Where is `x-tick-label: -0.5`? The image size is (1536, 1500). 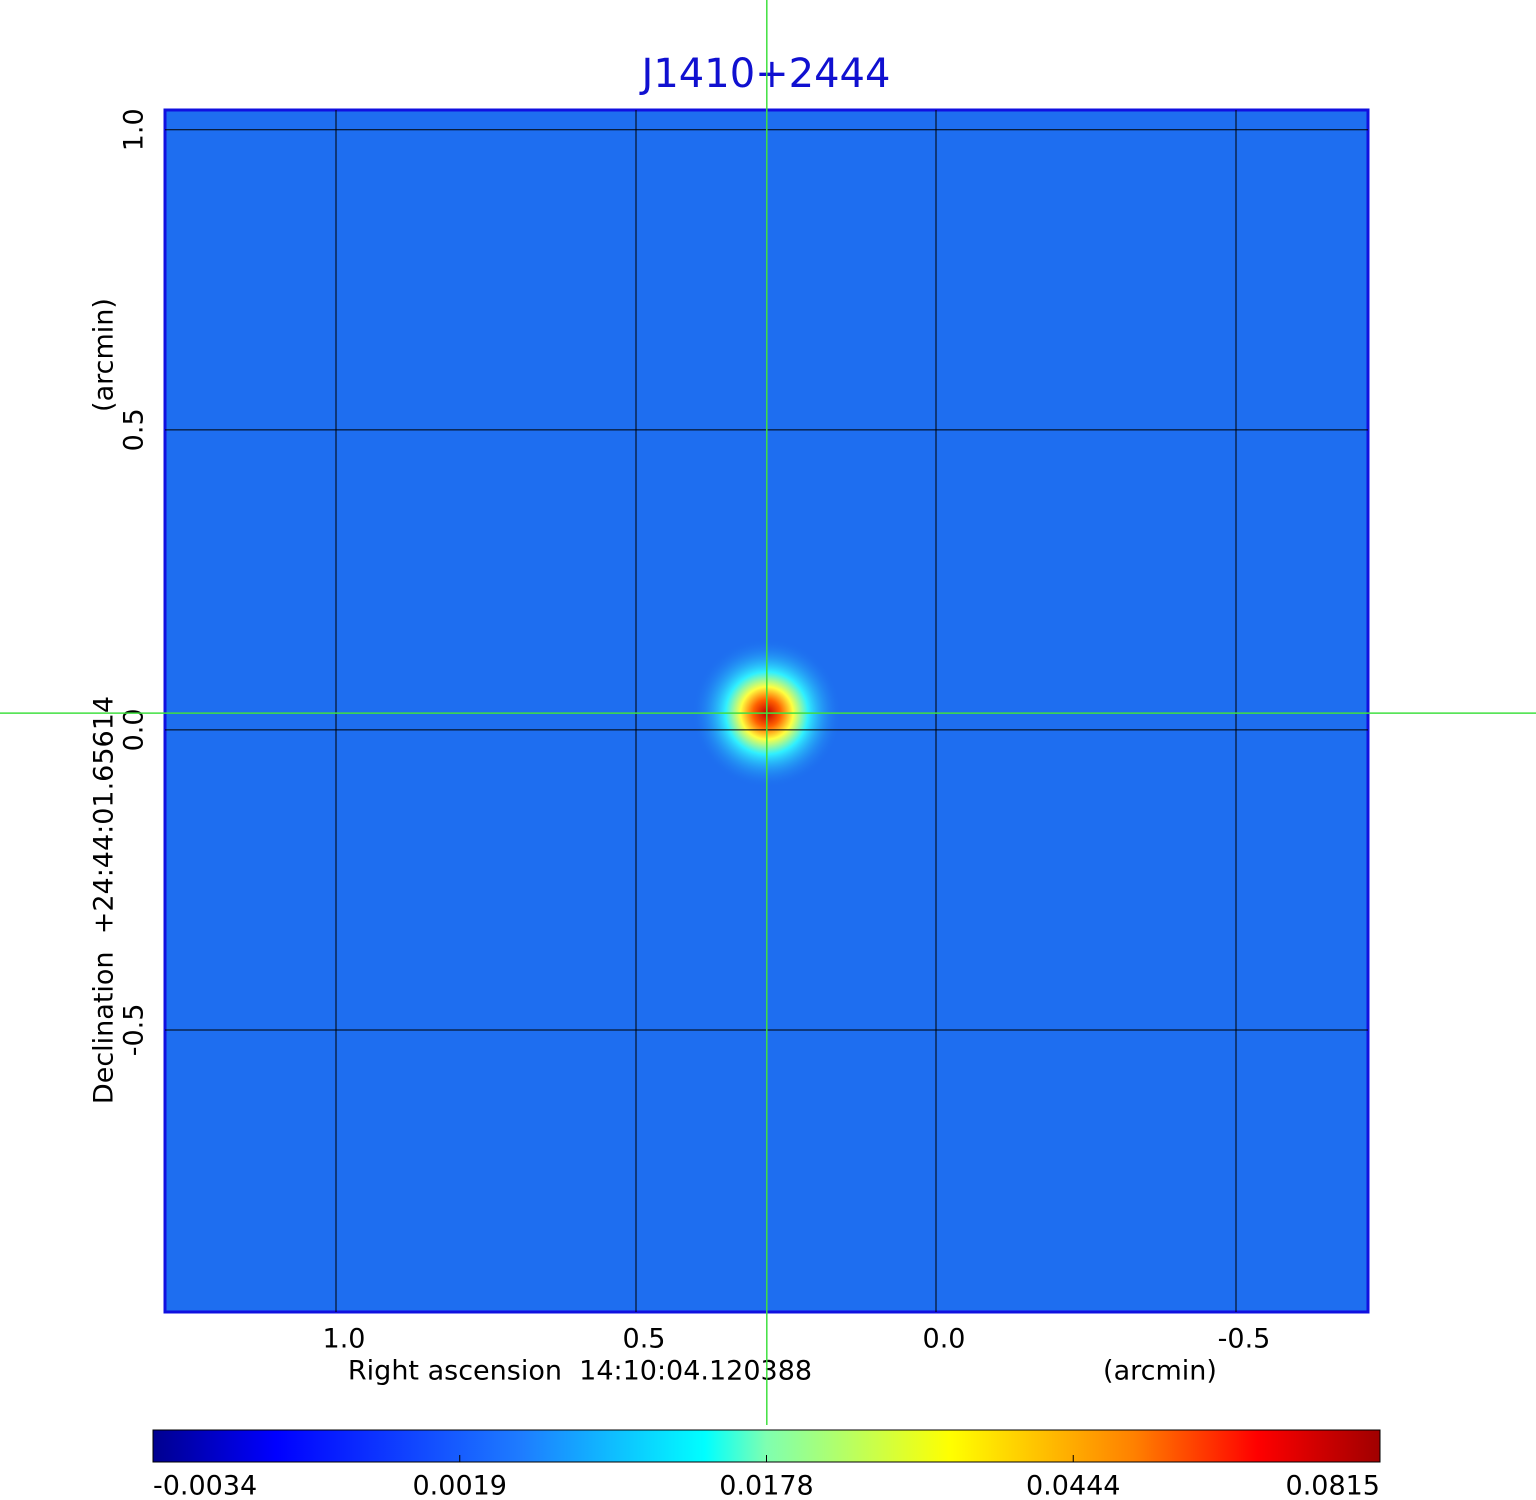 x-tick-label: -0.5 is located at coordinates (1244, 1339).